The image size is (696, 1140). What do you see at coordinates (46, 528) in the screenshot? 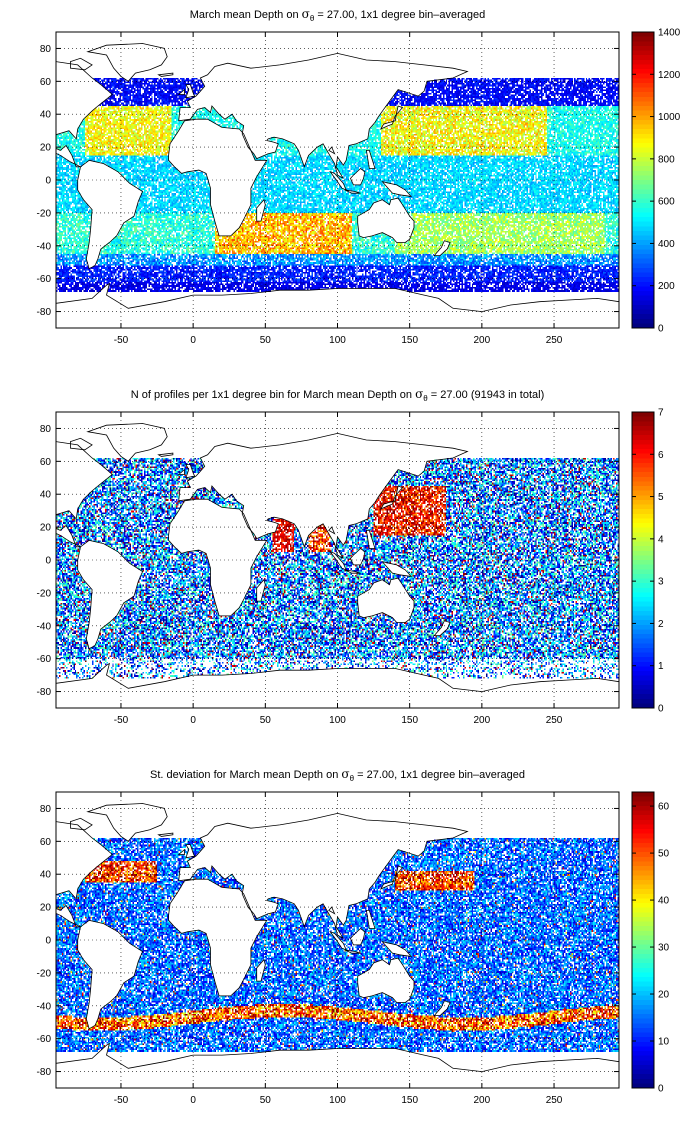
I see `y-tick-label: 20` at bounding box center [46, 528].